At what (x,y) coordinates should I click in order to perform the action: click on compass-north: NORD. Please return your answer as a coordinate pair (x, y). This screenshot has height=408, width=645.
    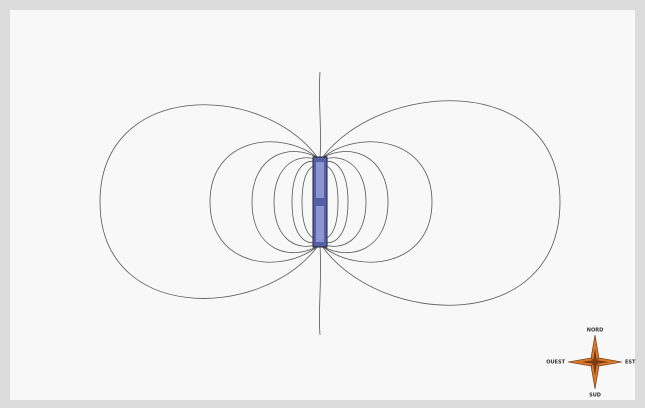
    Looking at the image, I should click on (595, 331).